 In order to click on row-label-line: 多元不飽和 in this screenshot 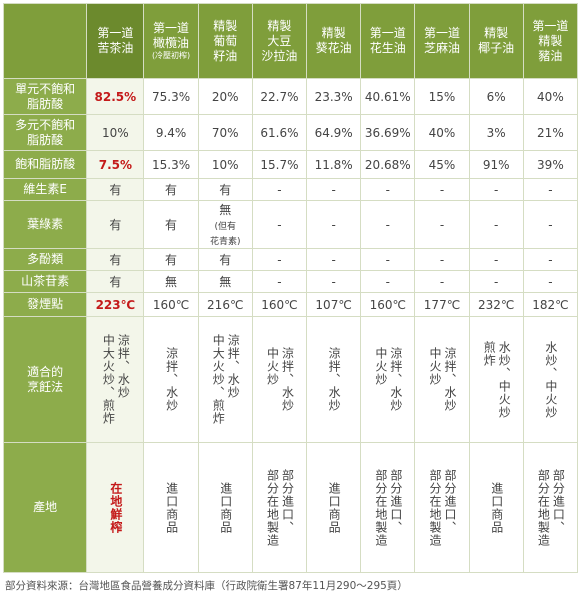, I will do `click(45, 124)`.